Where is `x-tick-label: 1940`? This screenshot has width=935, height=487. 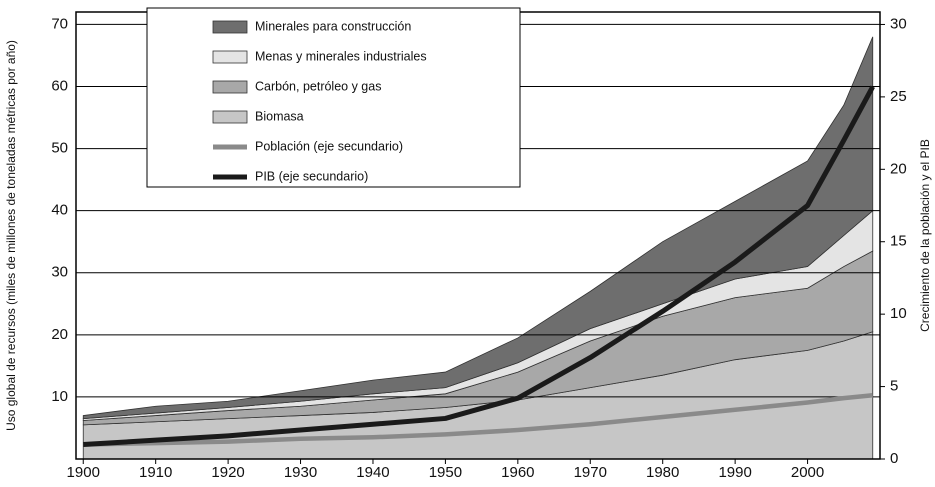
x-tick-label: 1940 is located at coordinates (372, 472).